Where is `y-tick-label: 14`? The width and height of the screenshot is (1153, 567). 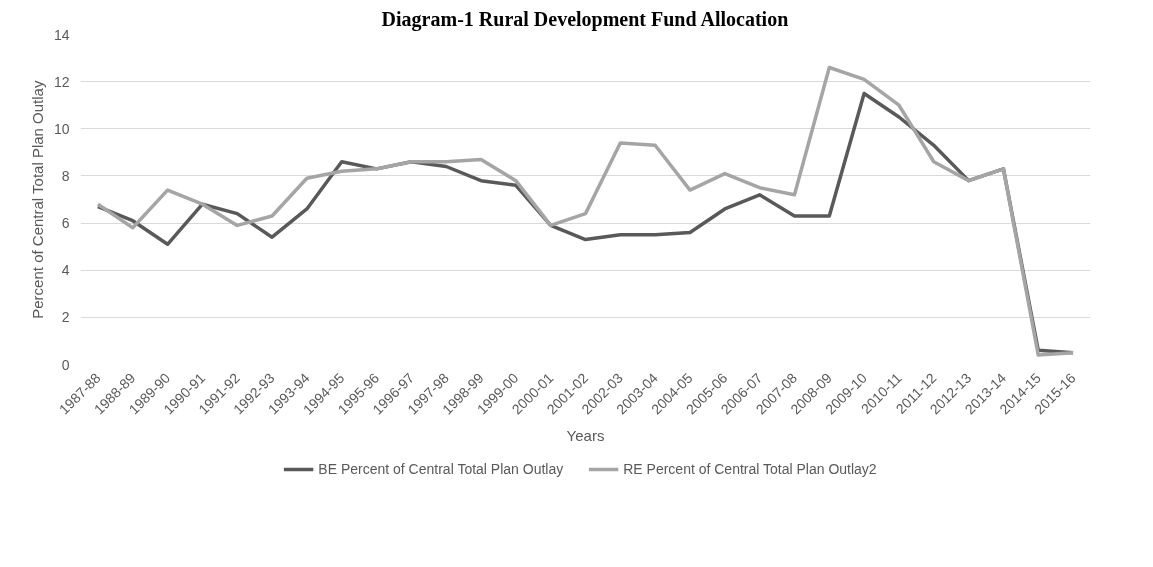
y-tick-label: 14 is located at coordinates (61, 34).